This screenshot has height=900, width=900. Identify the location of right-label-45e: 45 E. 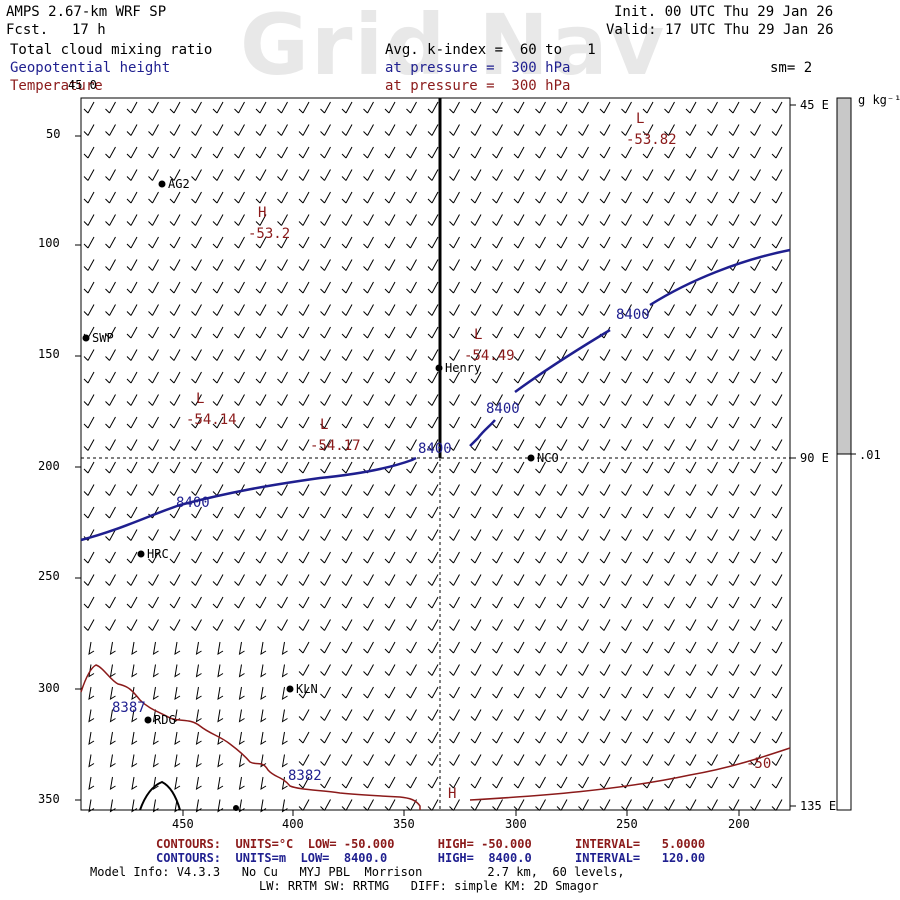
(814, 105).